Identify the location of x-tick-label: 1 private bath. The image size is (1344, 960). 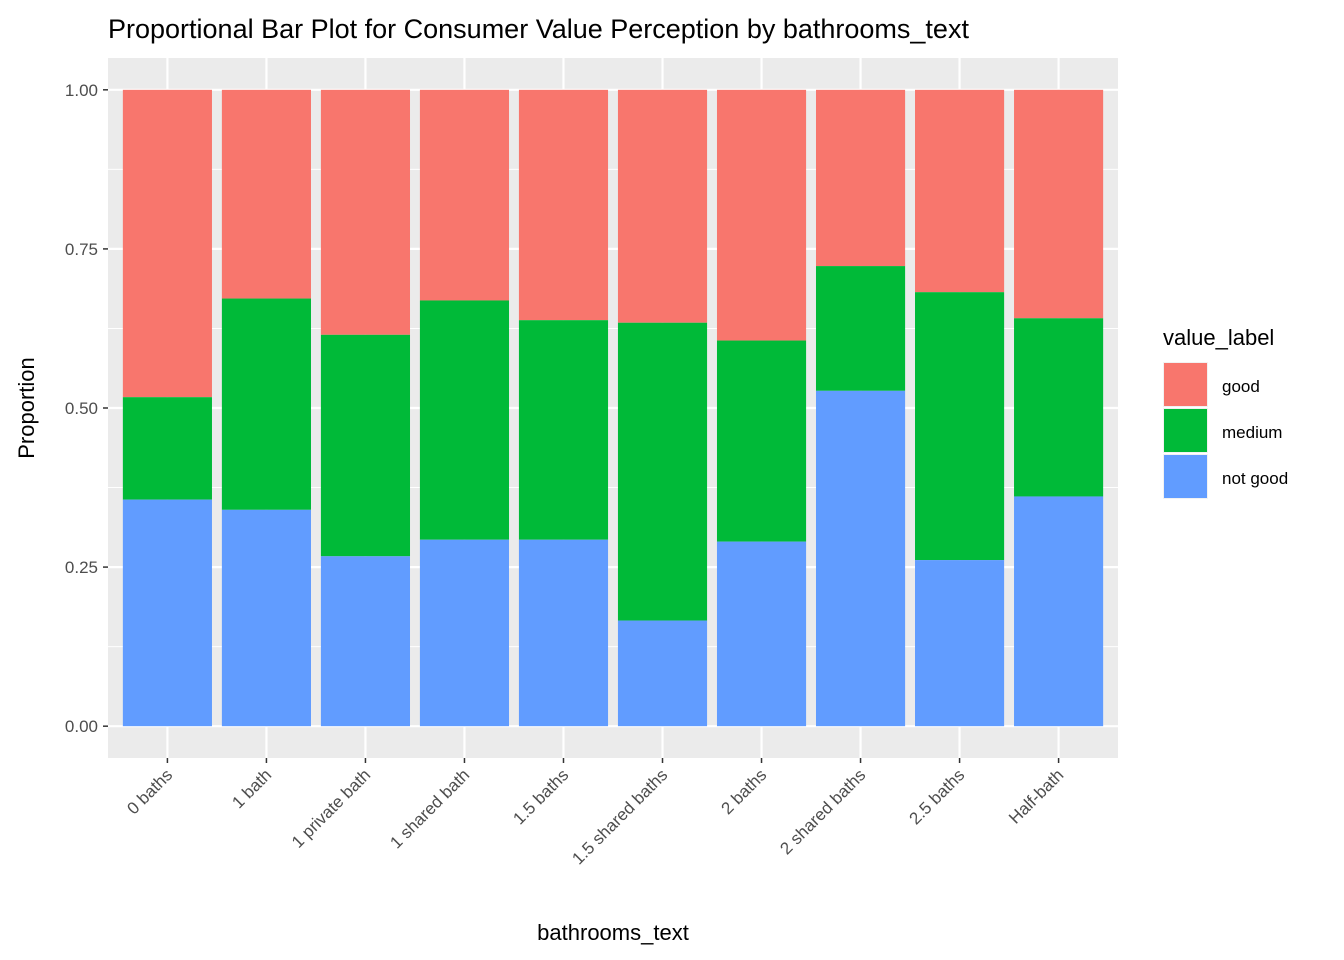
(331, 808).